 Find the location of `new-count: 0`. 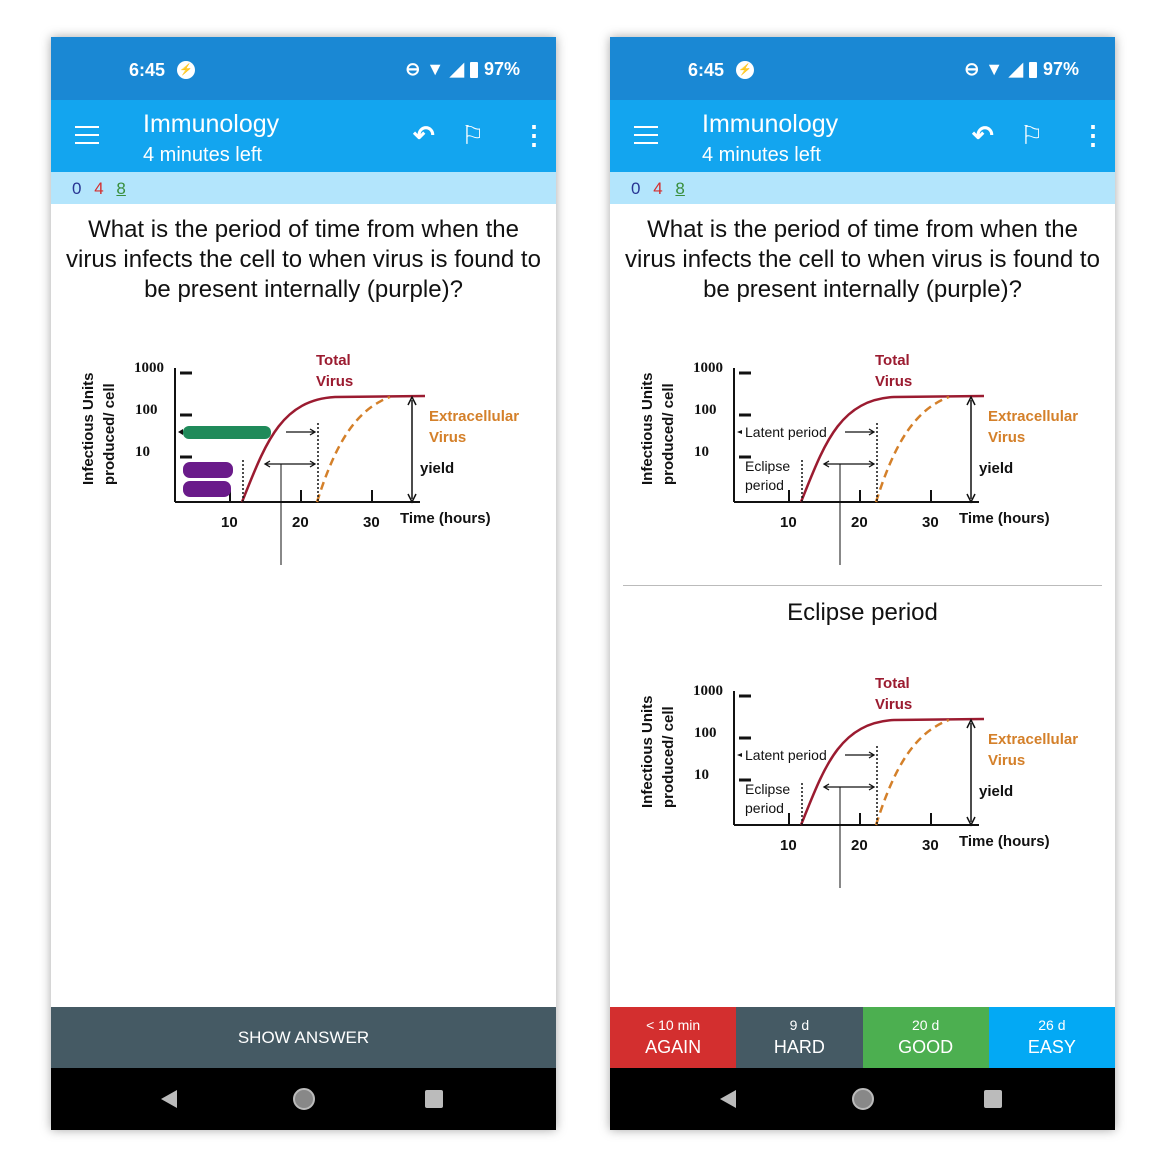

new-count: 0 is located at coordinates (77, 188).